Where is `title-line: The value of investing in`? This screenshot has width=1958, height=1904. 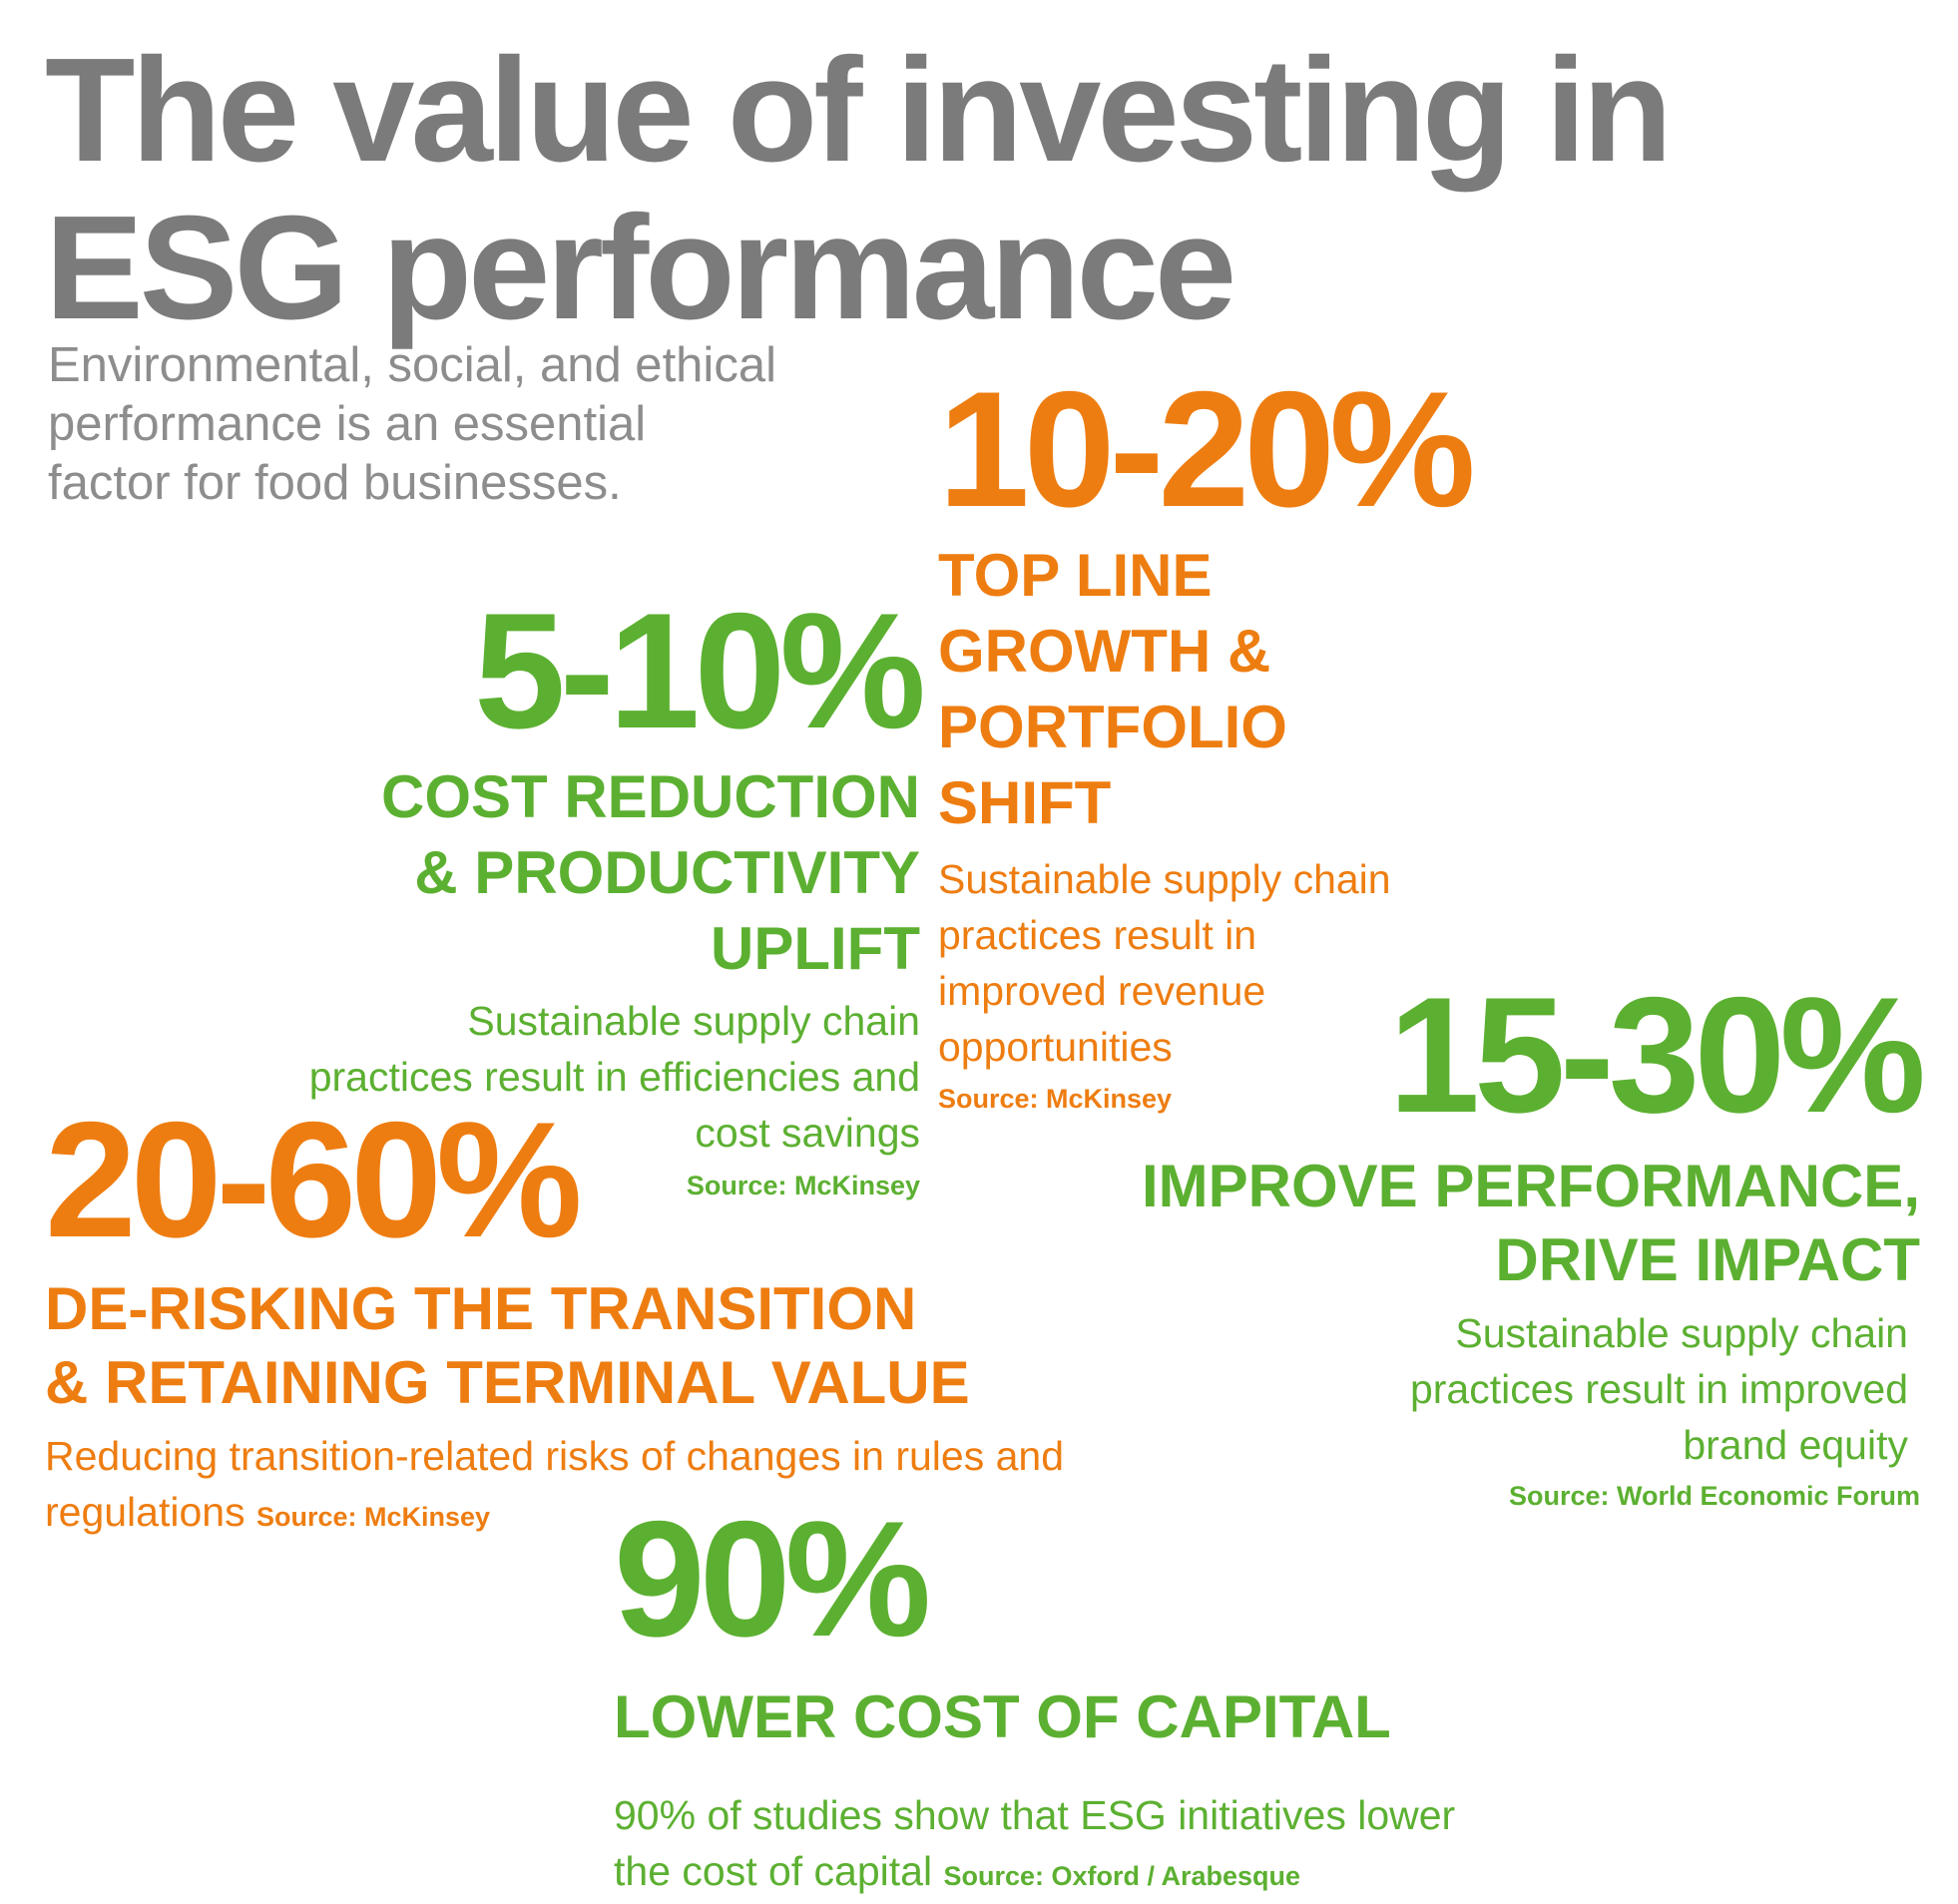 title-line: The value of investing in is located at coordinates (859, 110).